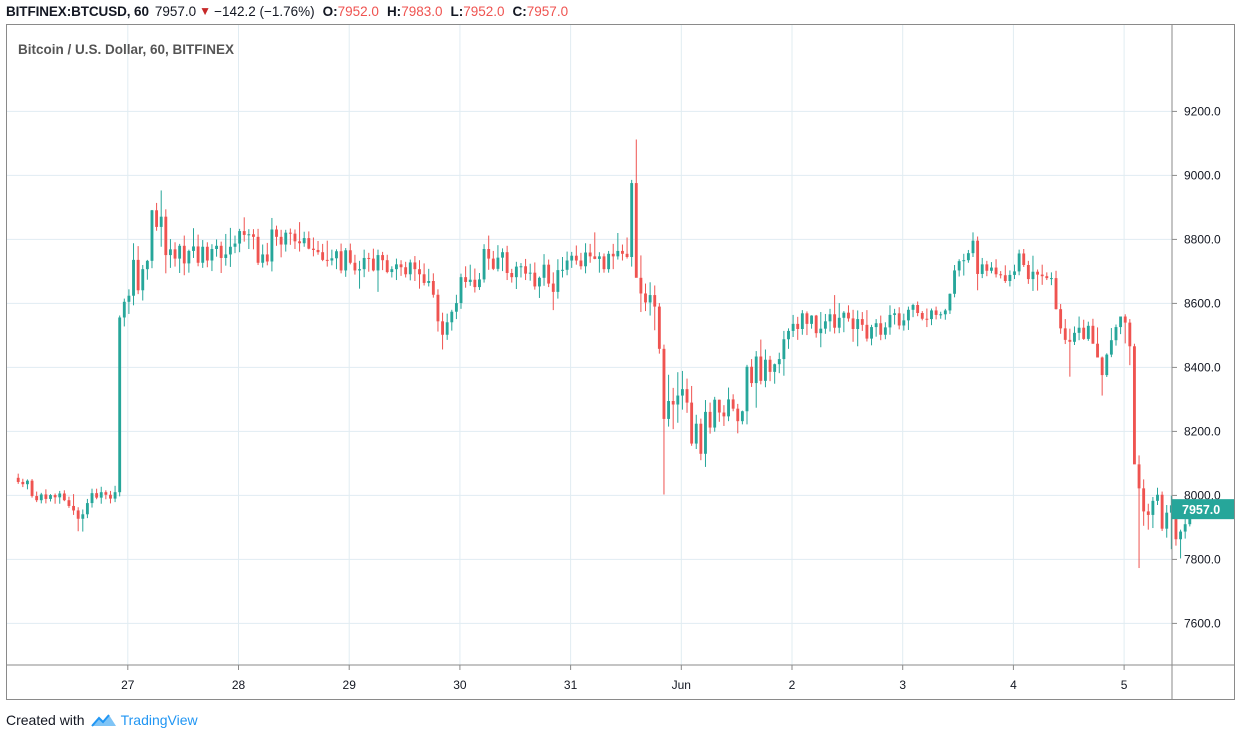 Image resolution: width=1242 pixels, height=745 pixels. Describe the element at coordinates (103, 720) in the screenshot. I see `tradingview-logo-icon` at that location.